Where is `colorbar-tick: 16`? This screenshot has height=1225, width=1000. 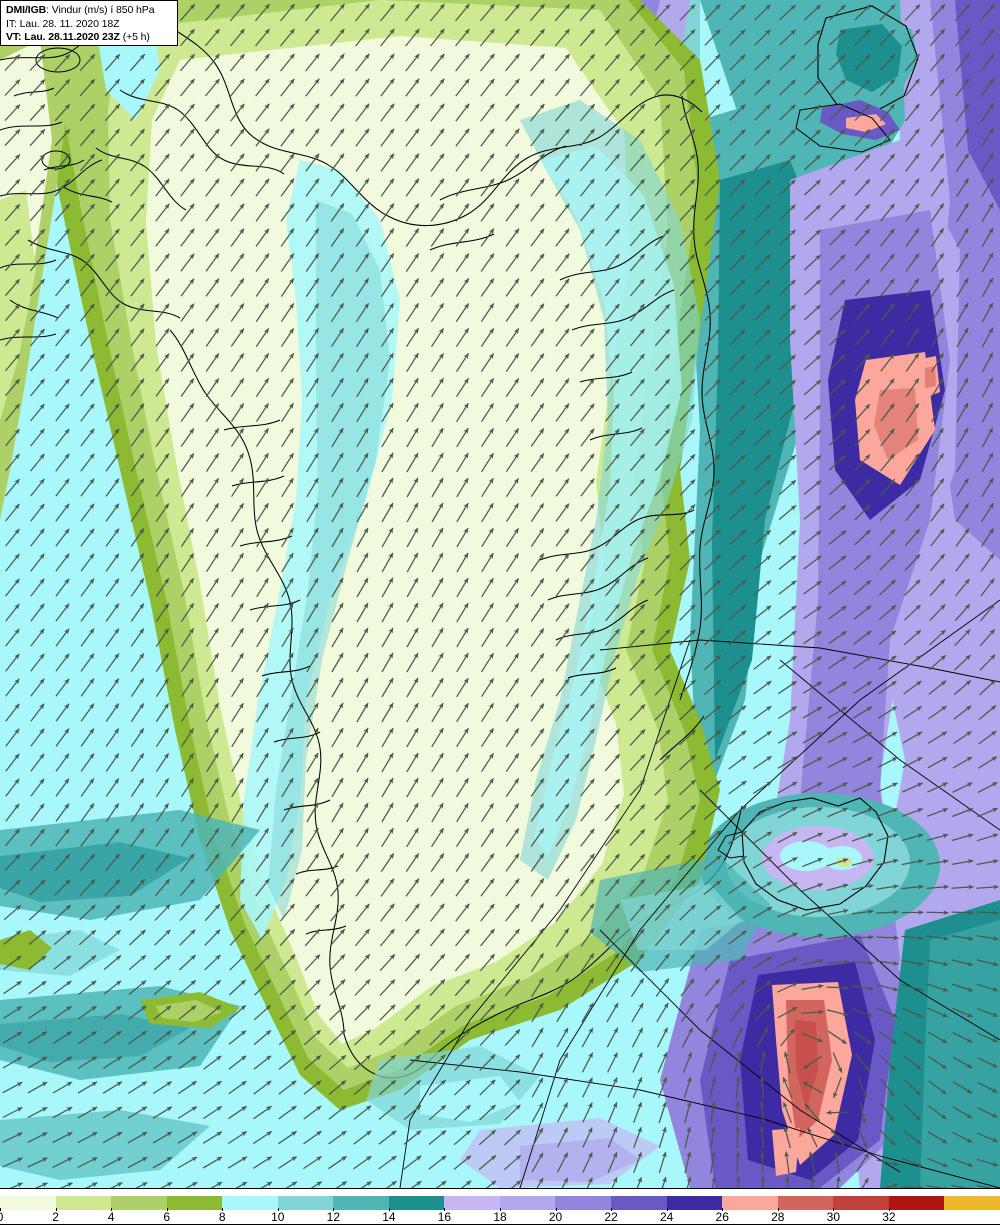
colorbar-tick: 16 is located at coordinates (444, 1217).